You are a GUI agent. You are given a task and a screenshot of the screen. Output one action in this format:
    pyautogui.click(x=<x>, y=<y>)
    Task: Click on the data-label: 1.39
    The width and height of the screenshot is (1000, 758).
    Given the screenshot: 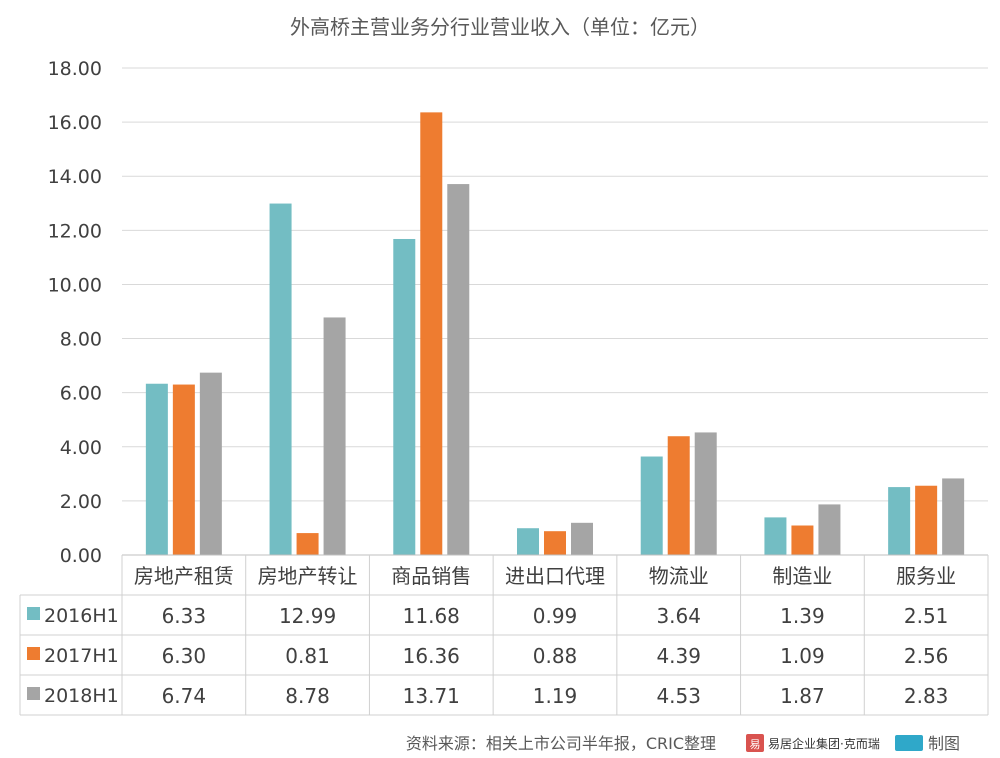 What is the action you would take?
    pyautogui.click(x=802, y=616)
    